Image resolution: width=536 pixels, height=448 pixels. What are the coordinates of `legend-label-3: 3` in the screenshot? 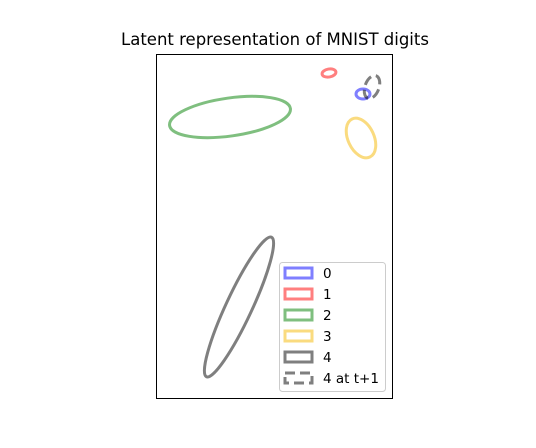 It's located at (327, 337).